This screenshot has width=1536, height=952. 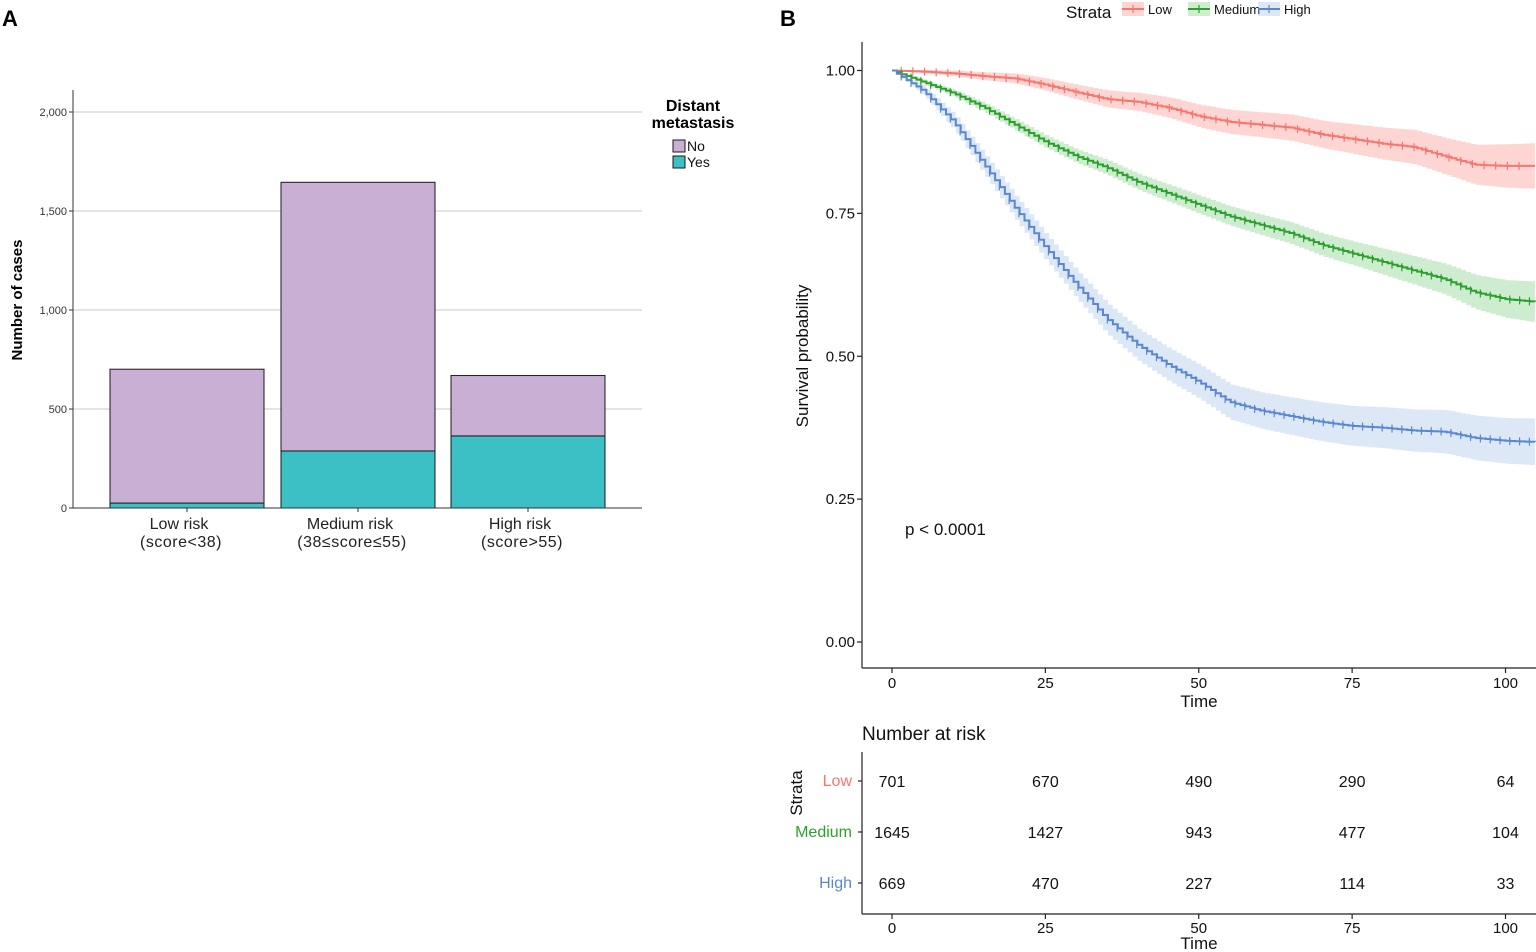 What do you see at coordinates (840, 356) in the screenshot?
I see `km-y-tick-label: 0.50` at bounding box center [840, 356].